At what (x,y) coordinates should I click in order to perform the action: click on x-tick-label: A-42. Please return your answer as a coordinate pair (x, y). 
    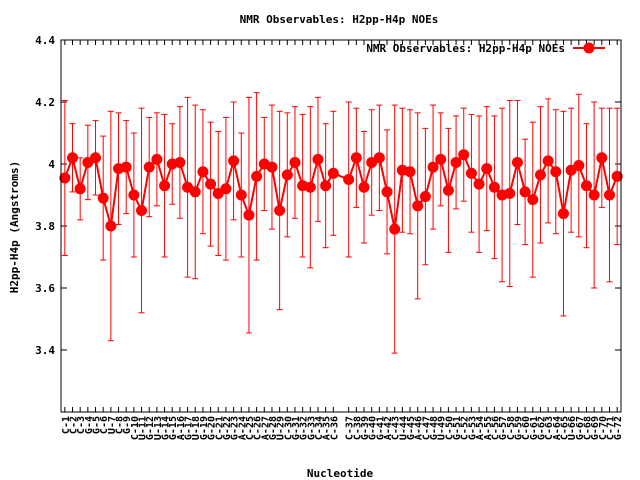
    Looking at the image, I should click on (388, 428).